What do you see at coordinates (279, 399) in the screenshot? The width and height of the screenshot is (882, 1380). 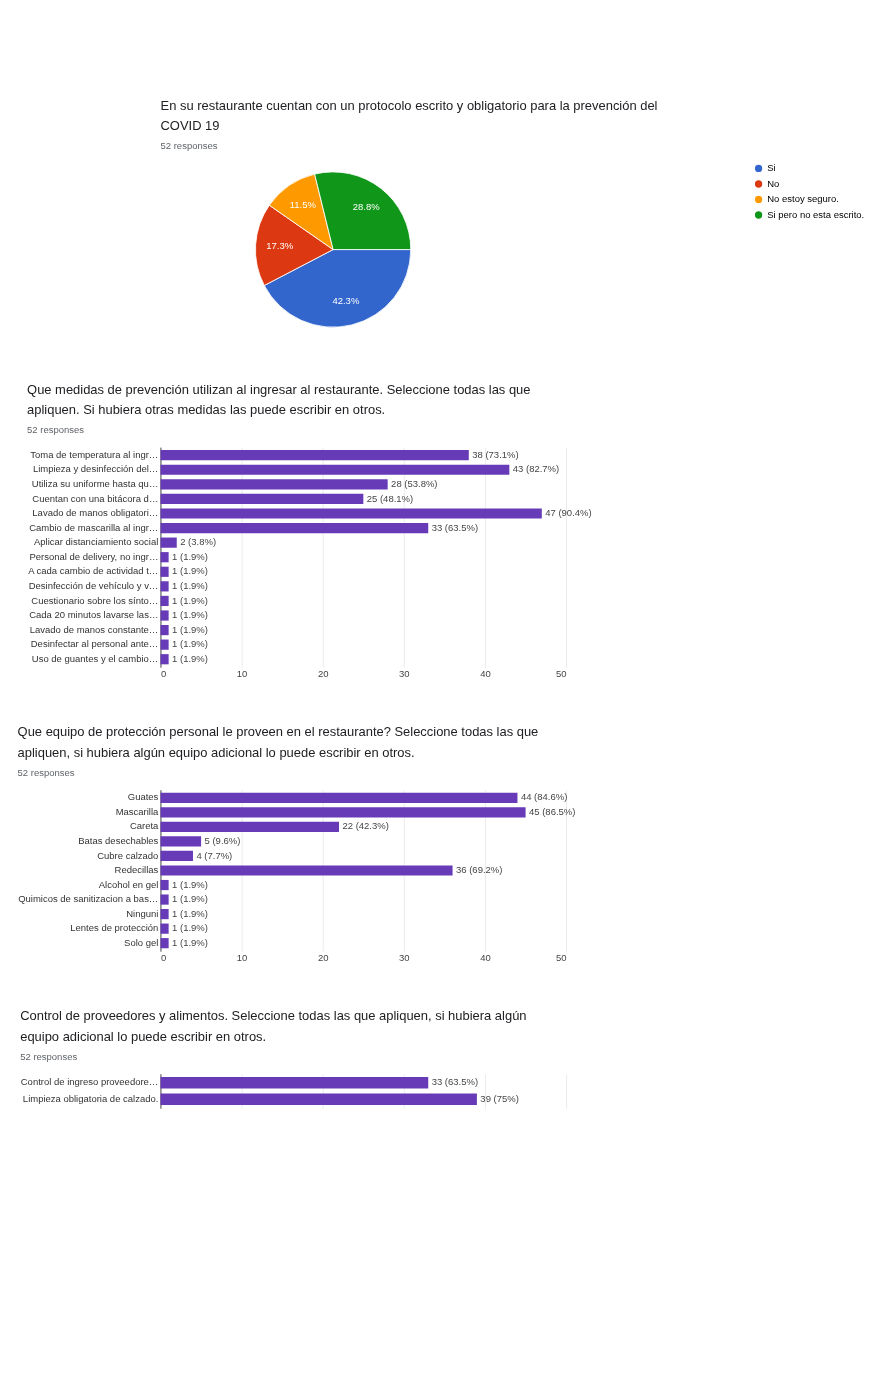 I see `chart-title: Que medidas de prevención utilizan al ingresar al restaurante. Seleccione todas las que apliquen. Si hubiera otras medidas las puede escribir en otros.` at bounding box center [279, 399].